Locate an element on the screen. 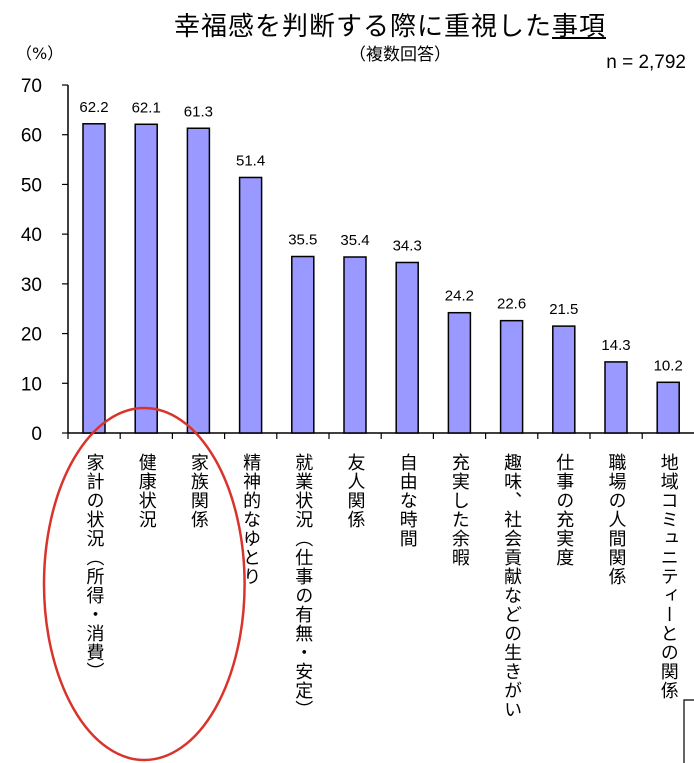 This screenshot has height=763, width=694. y-tick-label: 50 is located at coordinates (31, 185).